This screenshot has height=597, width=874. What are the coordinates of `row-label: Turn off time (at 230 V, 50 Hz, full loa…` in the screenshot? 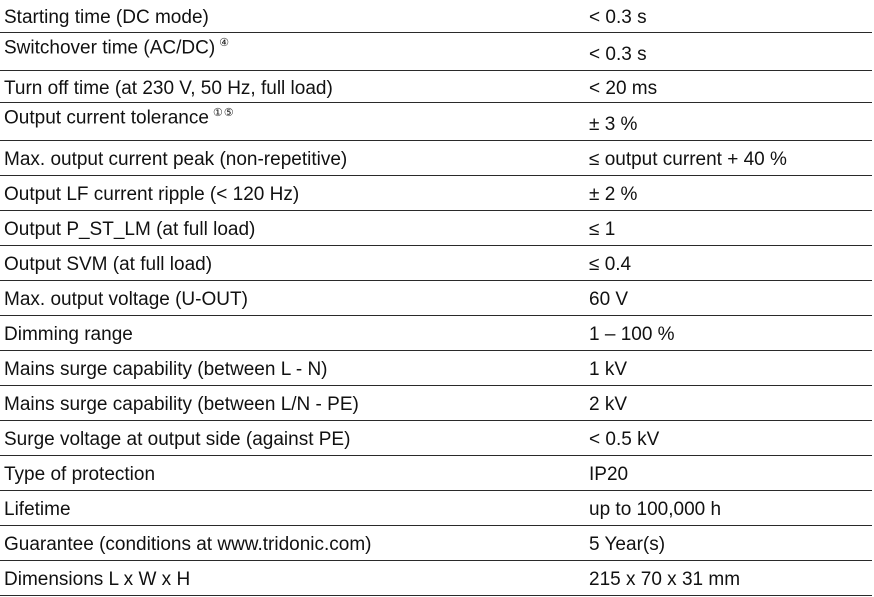 It's located at (168, 88).